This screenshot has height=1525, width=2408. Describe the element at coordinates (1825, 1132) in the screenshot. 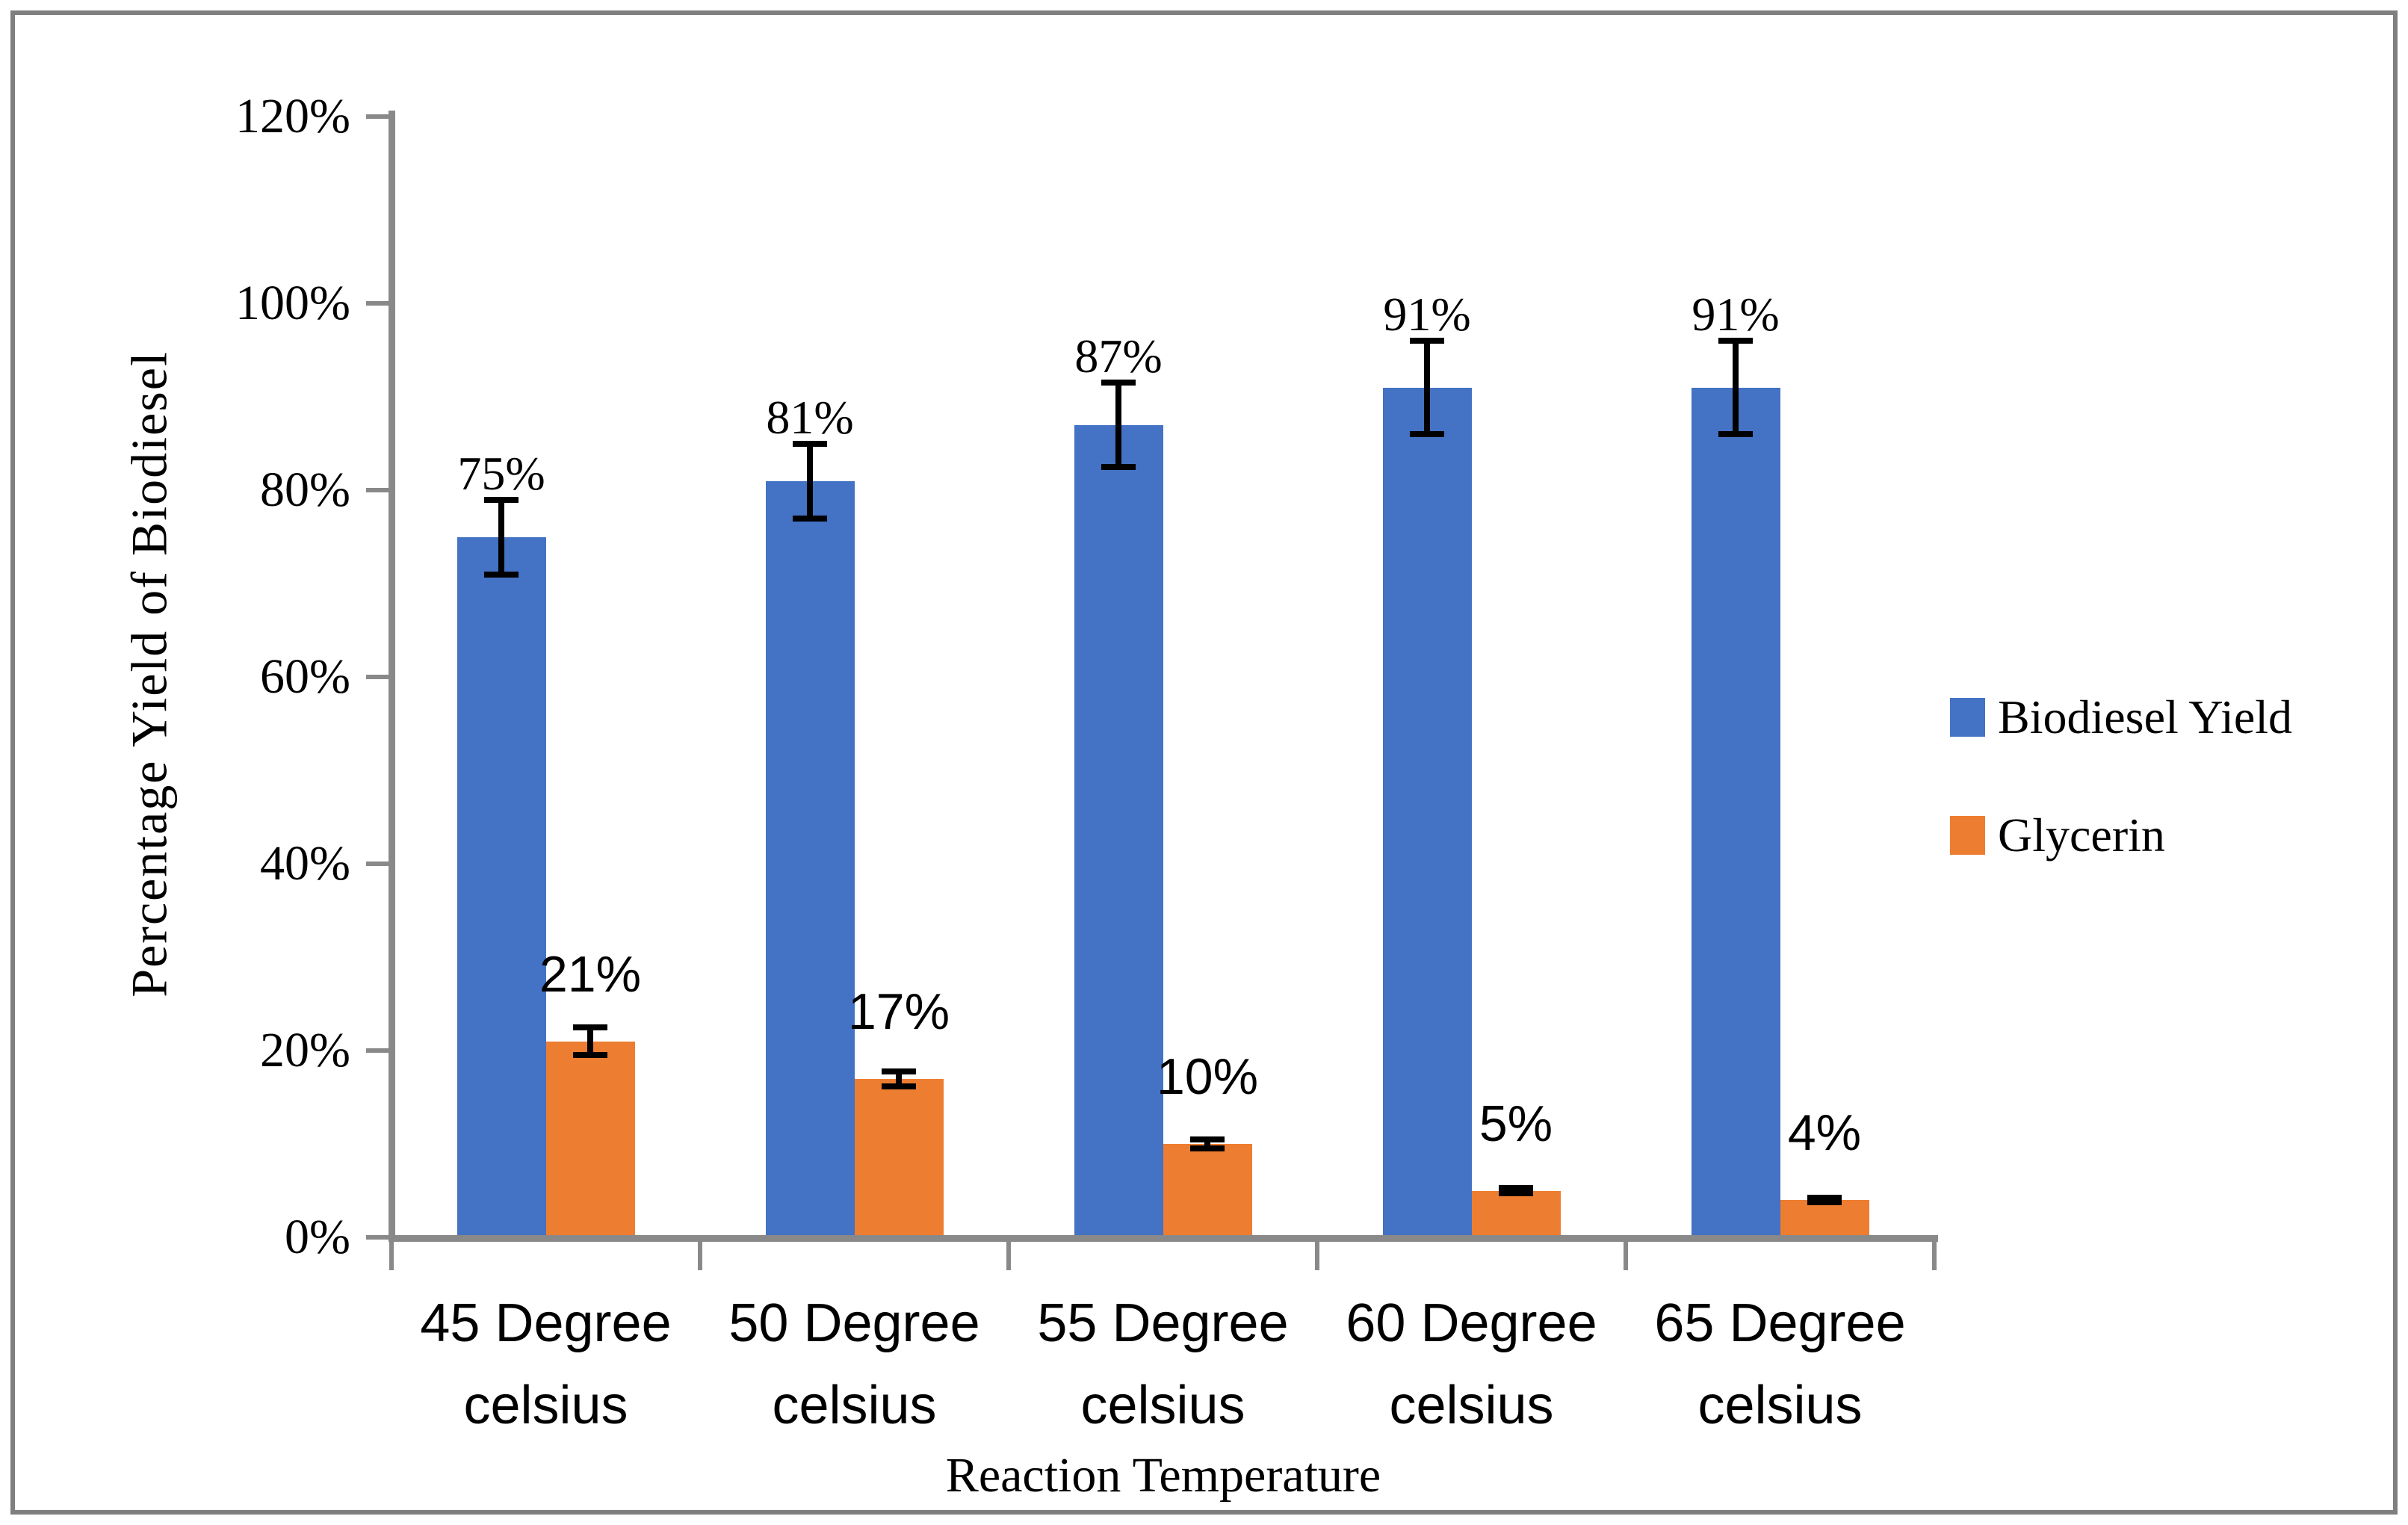

I see `data-label-1-4: 4%` at that location.